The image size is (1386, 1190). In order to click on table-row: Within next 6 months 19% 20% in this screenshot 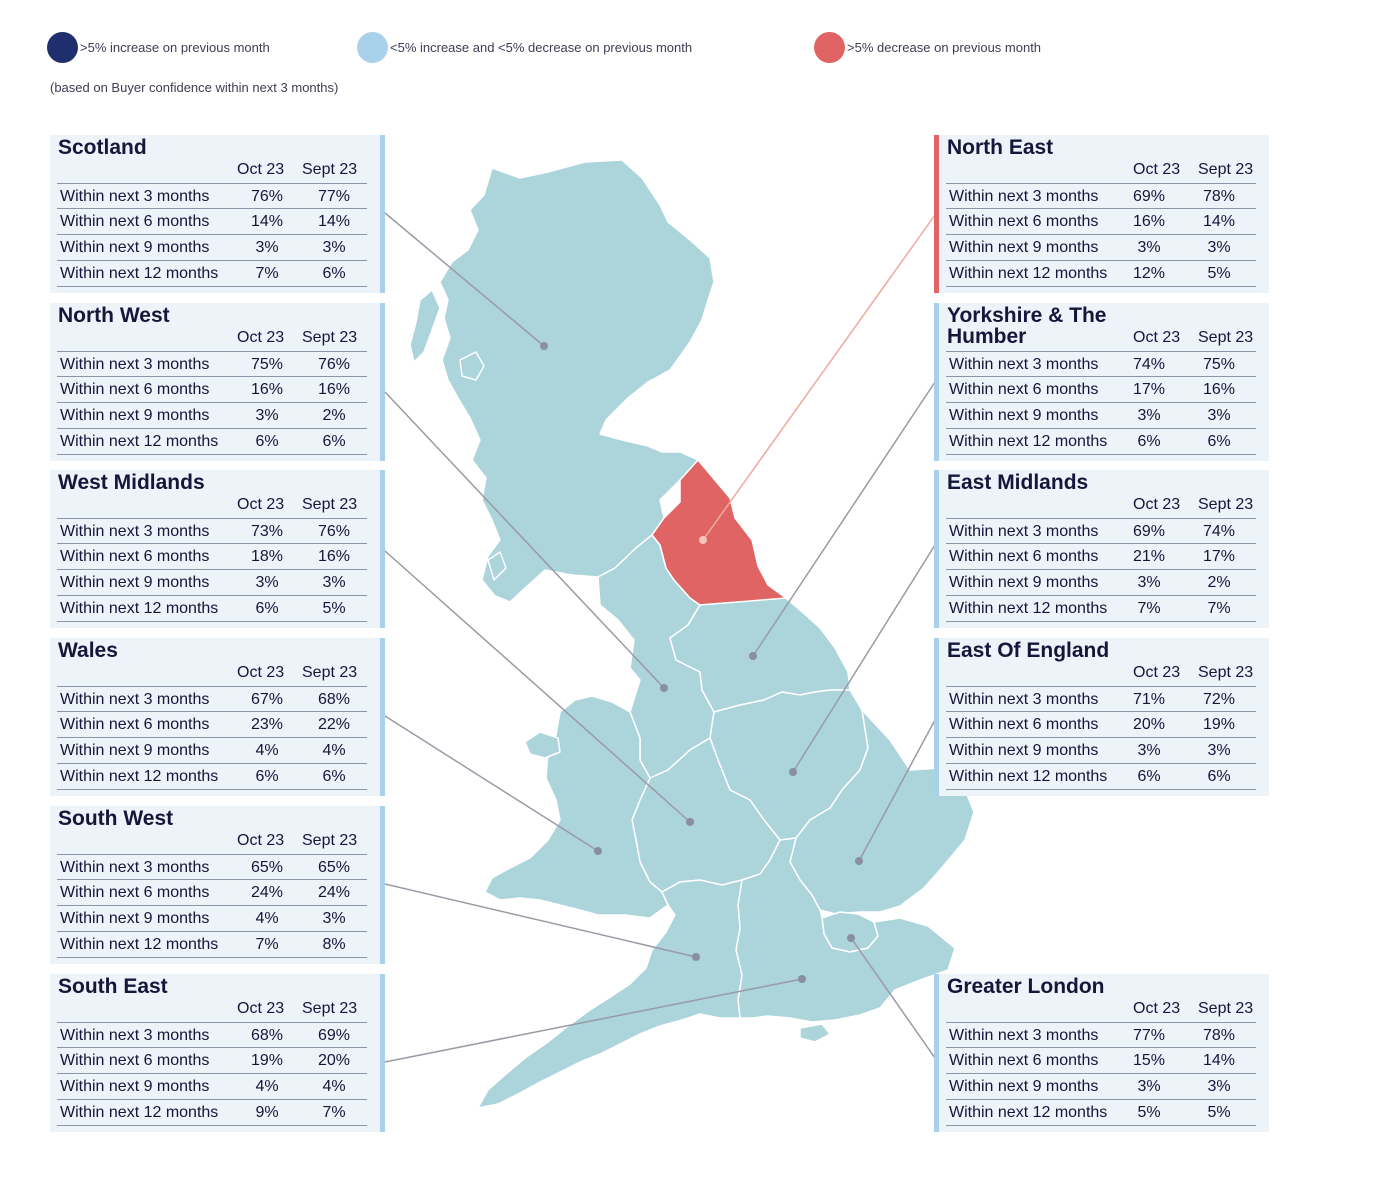, I will do `click(212, 1061)`.